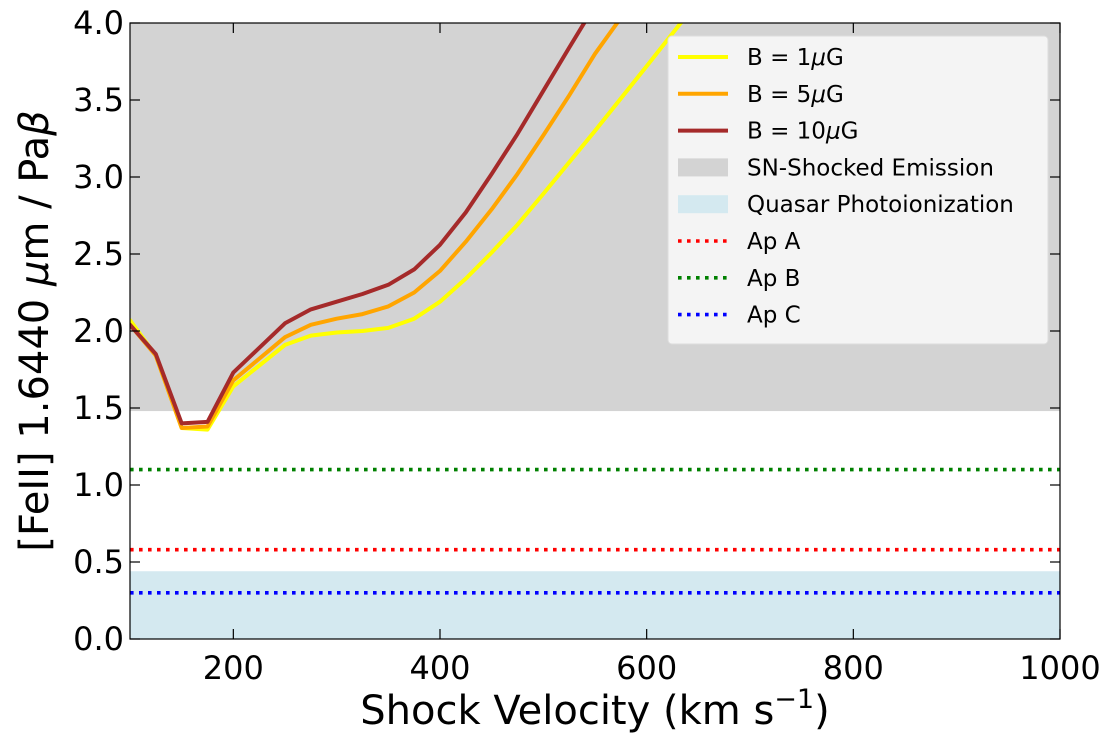 This screenshot has width=1114, height=744. What do you see at coordinates (795, 58) in the screenshot?
I see `legend-label-b-1mug: B = 1μG` at bounding box center [795, 58].